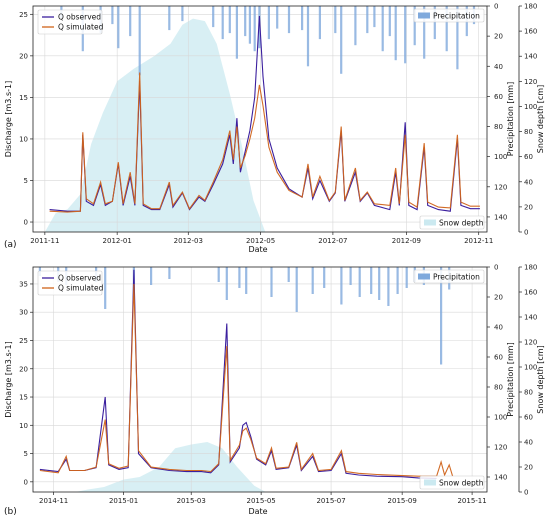 The width and height of the screenshot is (550, 523). I want to click on legend-box-precip, so click(449, 15).